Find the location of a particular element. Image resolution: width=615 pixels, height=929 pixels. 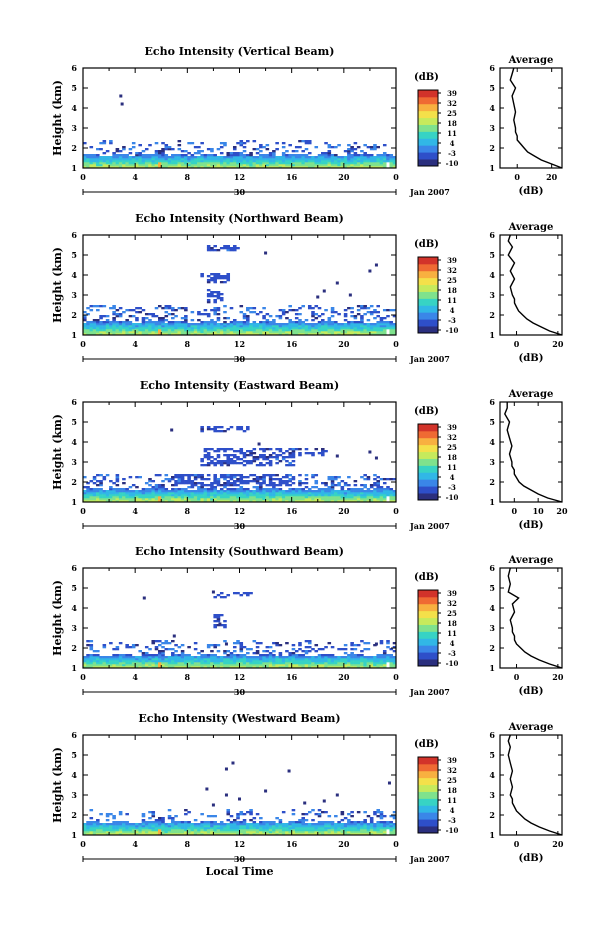

colorbar-unit: (dB) is located at coordinates (426, 77).